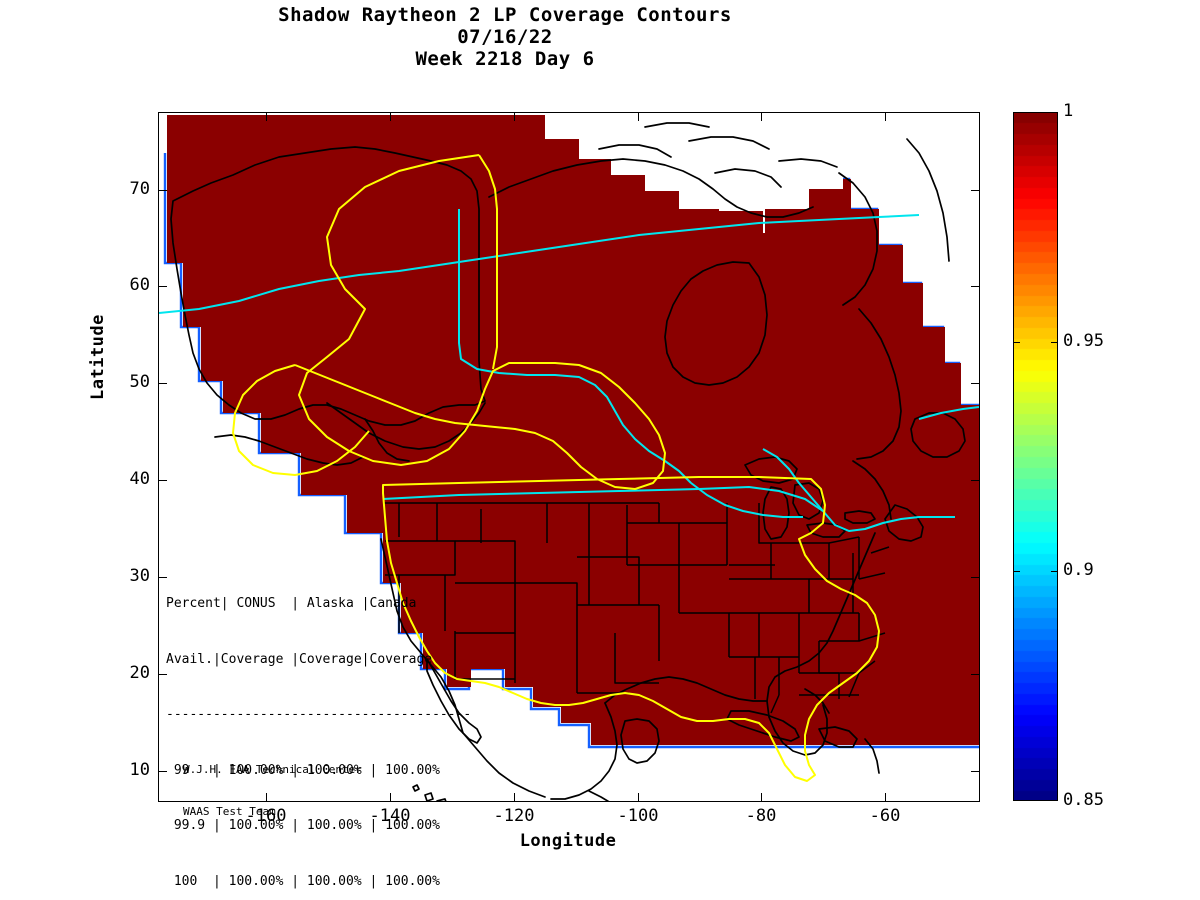 The image size is (1200, 900). What do you see at coordinates (872, 576) in the screenshot?
I see `state-border-h47` at bounding box center [872, 576].